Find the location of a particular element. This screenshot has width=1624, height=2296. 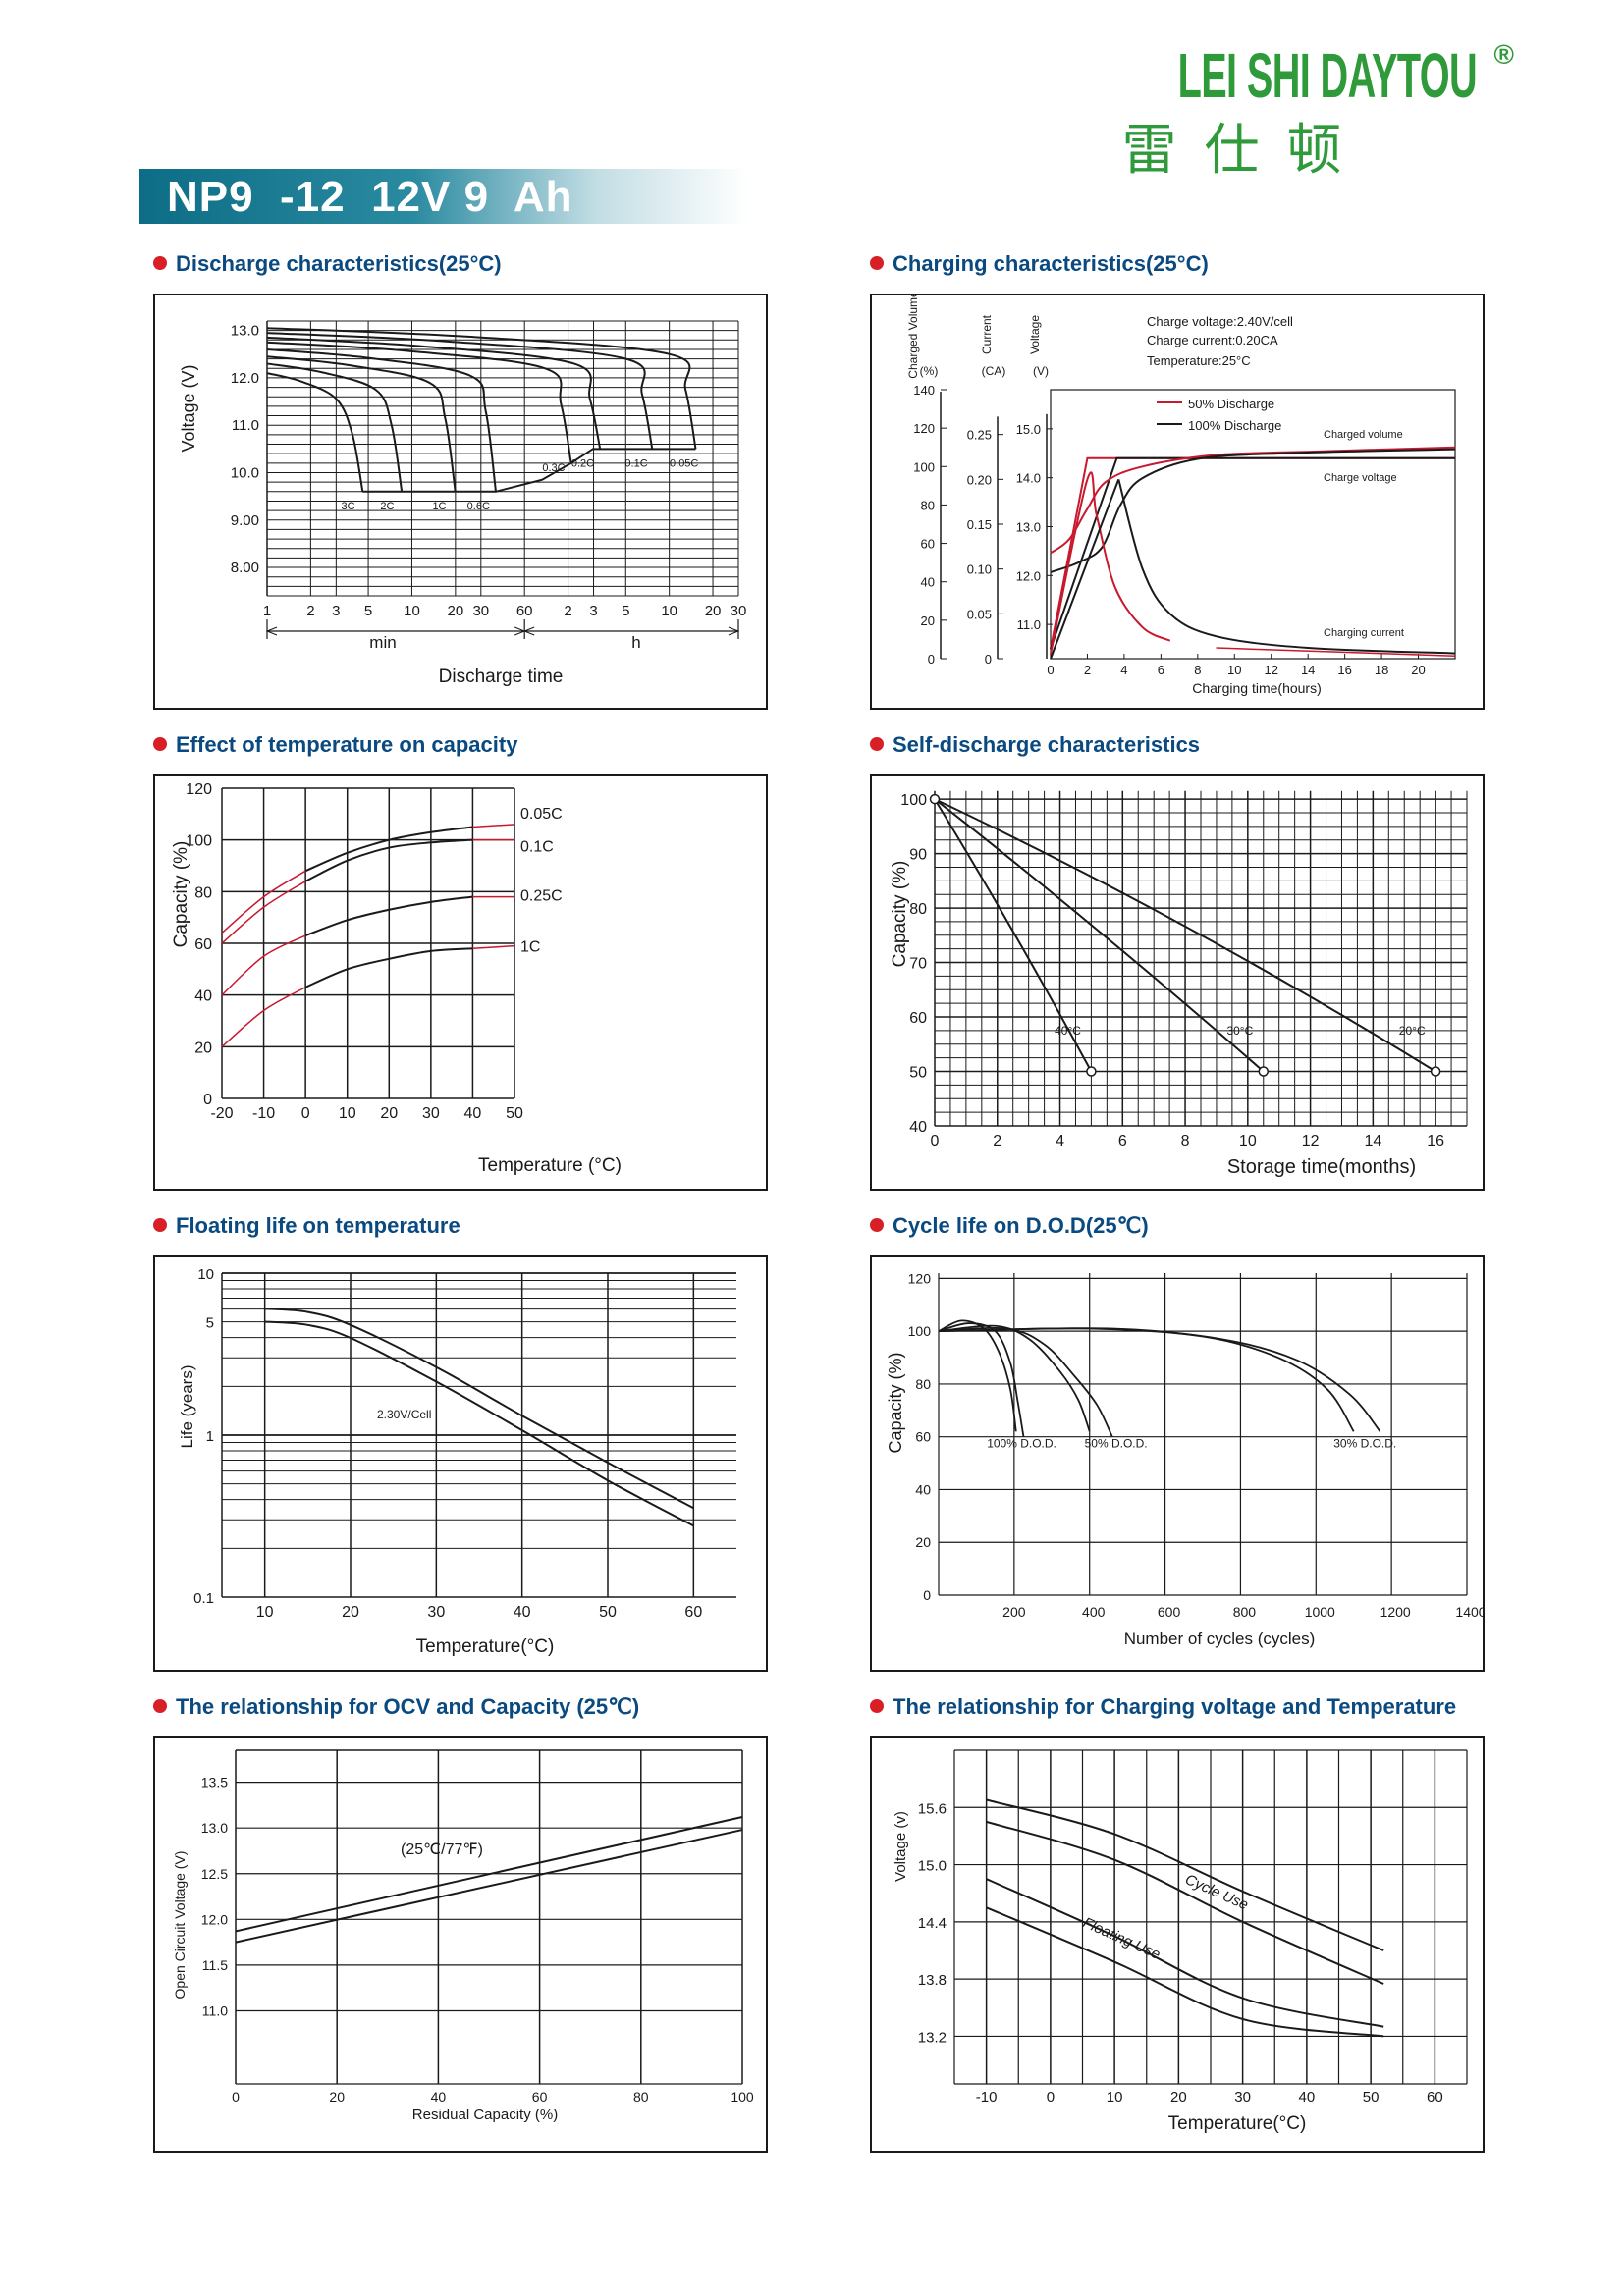

y-tick-label: 10.0 is located at coordinates (245, 472).